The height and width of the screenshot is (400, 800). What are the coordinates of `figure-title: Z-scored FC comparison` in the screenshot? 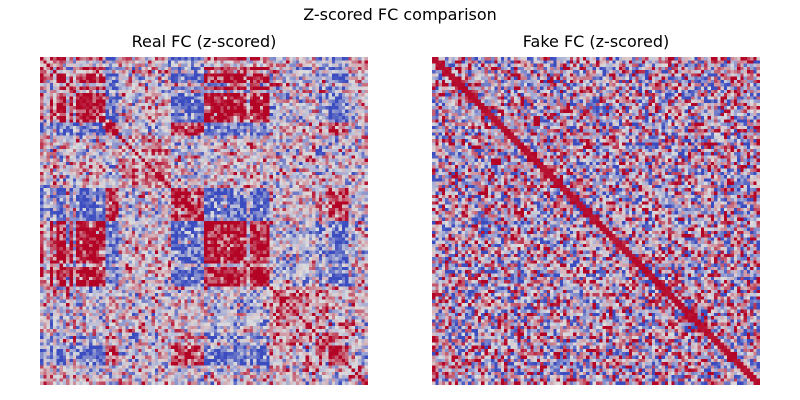 It's located at (400, 14).